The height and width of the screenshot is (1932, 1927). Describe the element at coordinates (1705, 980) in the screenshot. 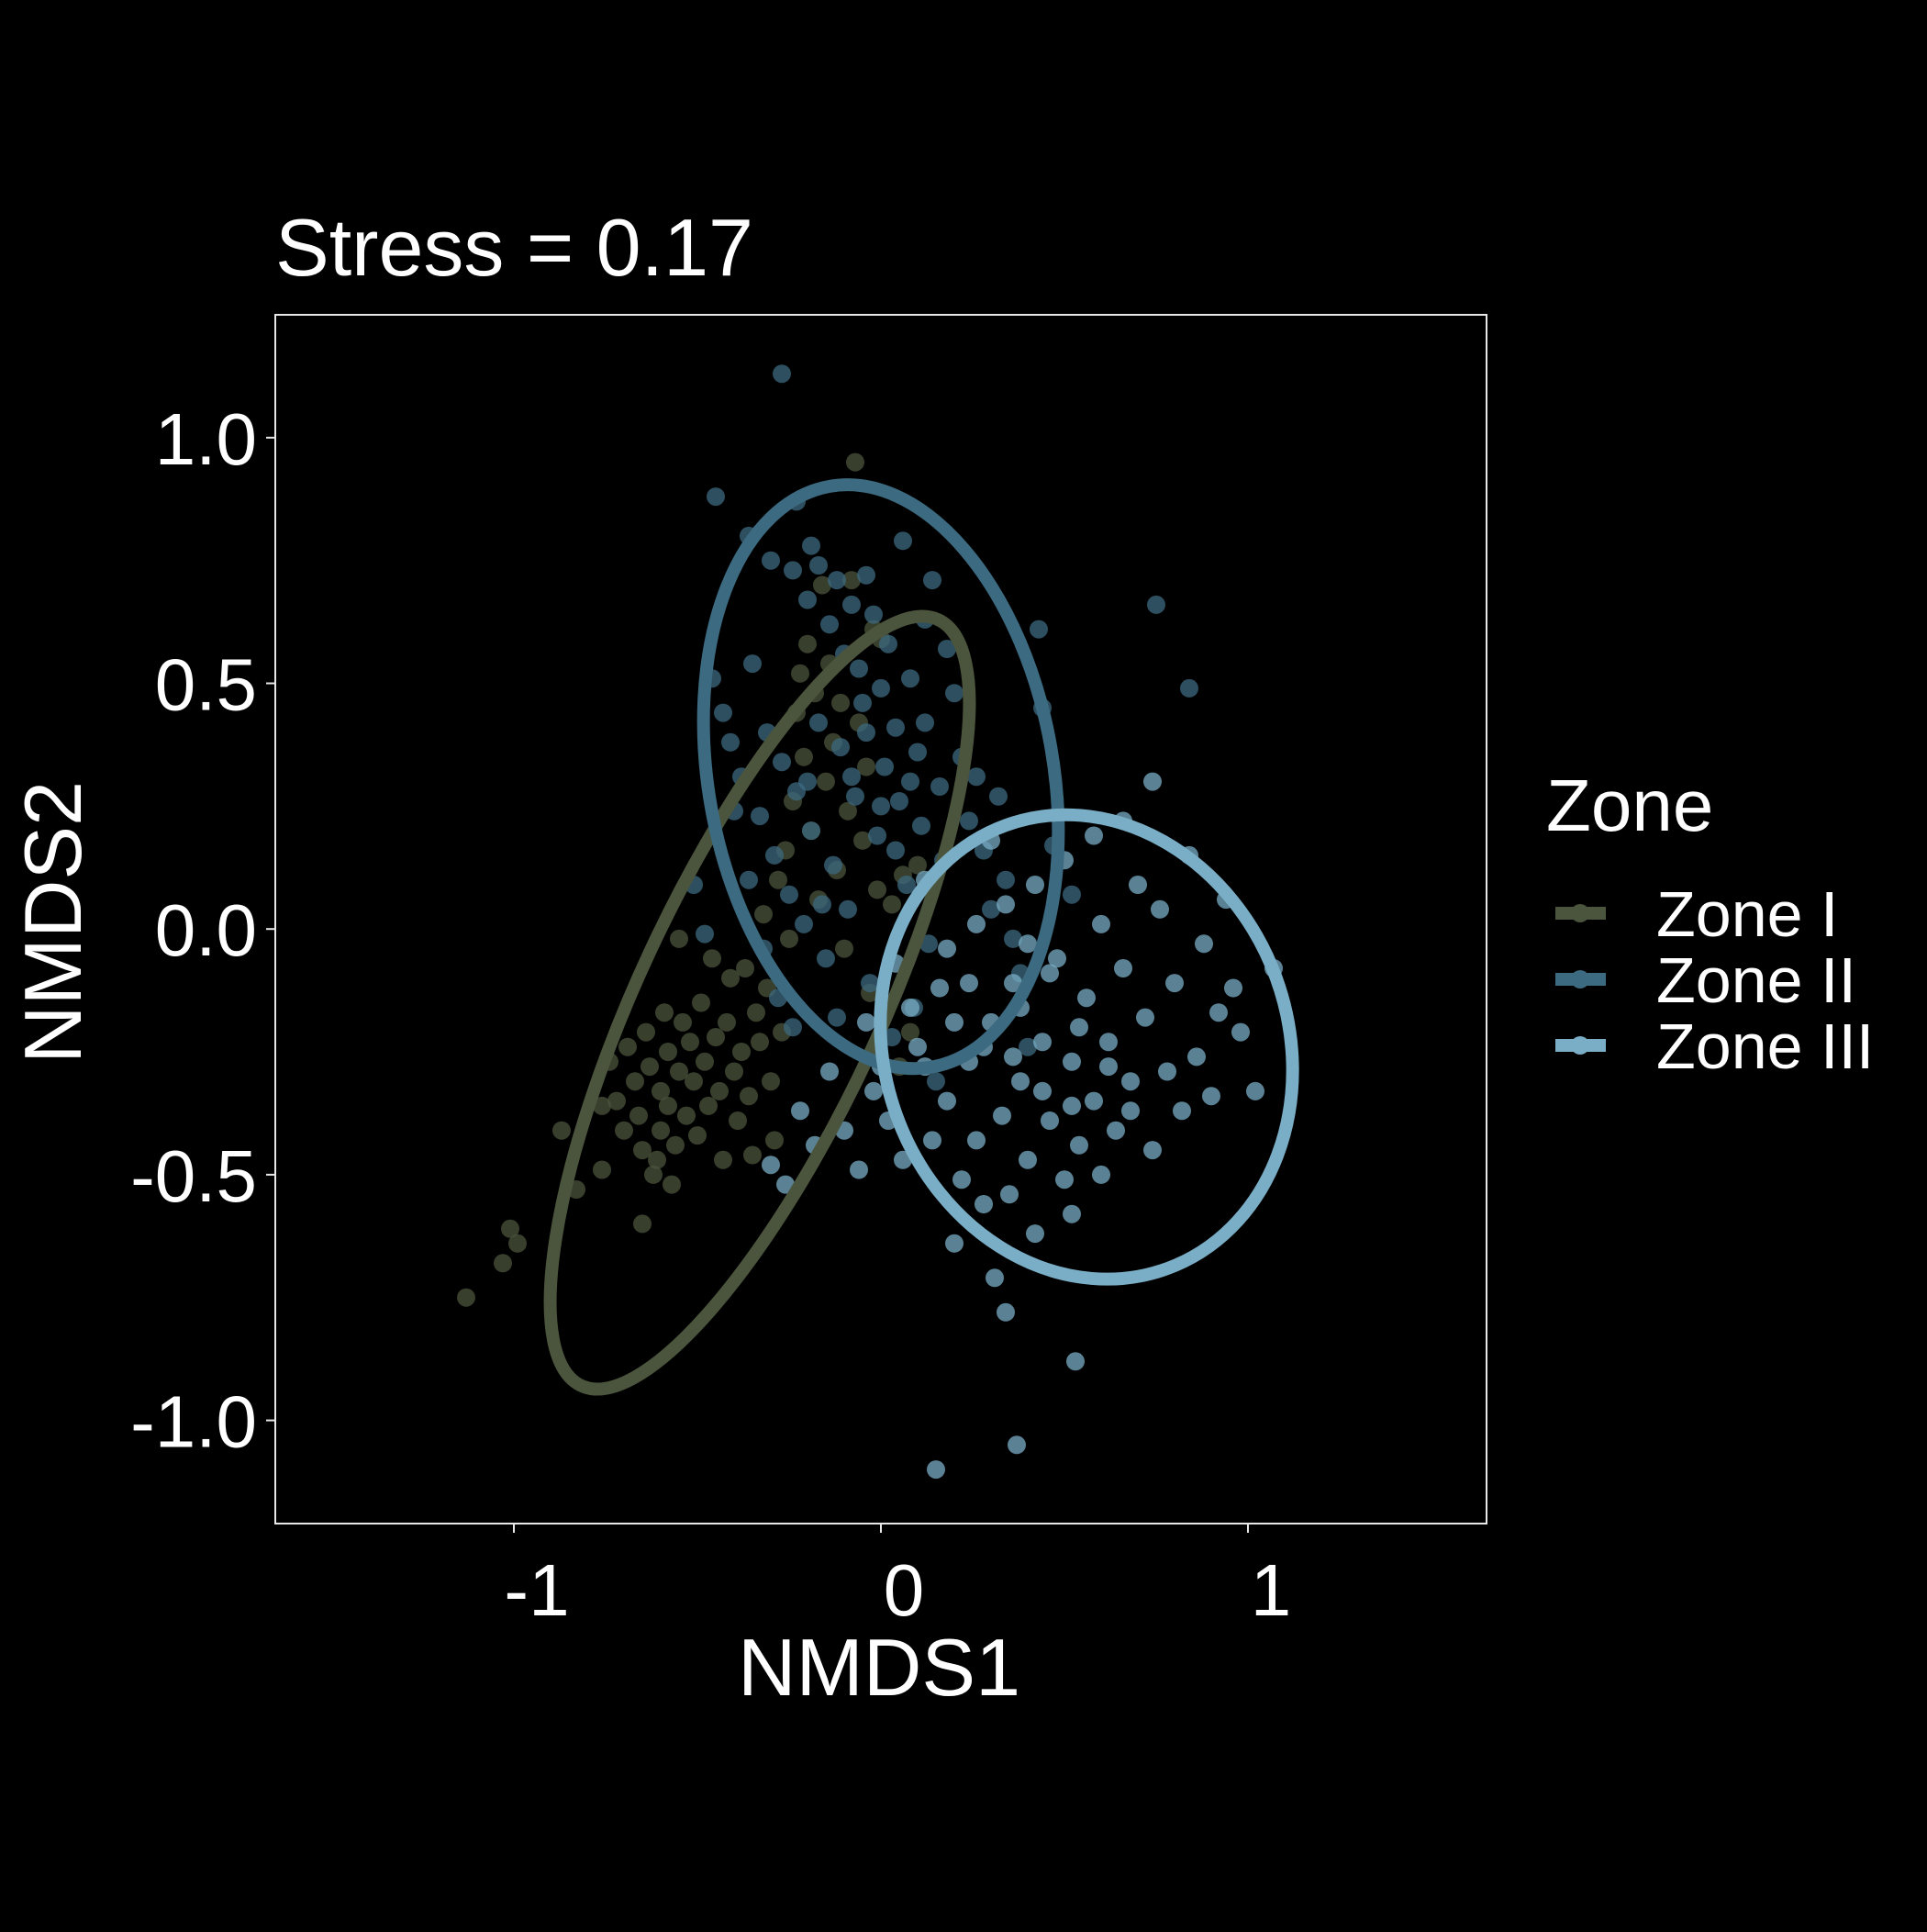

I see `legend-item: Zone II` at that location.